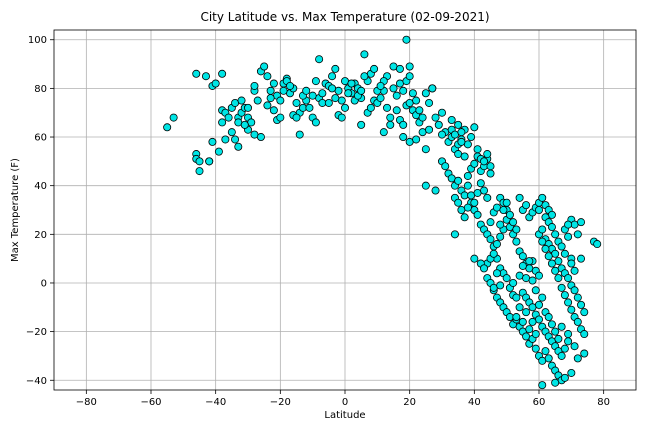 Image resolution: width=648 pixels, height=432 pixels. I want to click on y-tick-label: −40, so click(36, 381).